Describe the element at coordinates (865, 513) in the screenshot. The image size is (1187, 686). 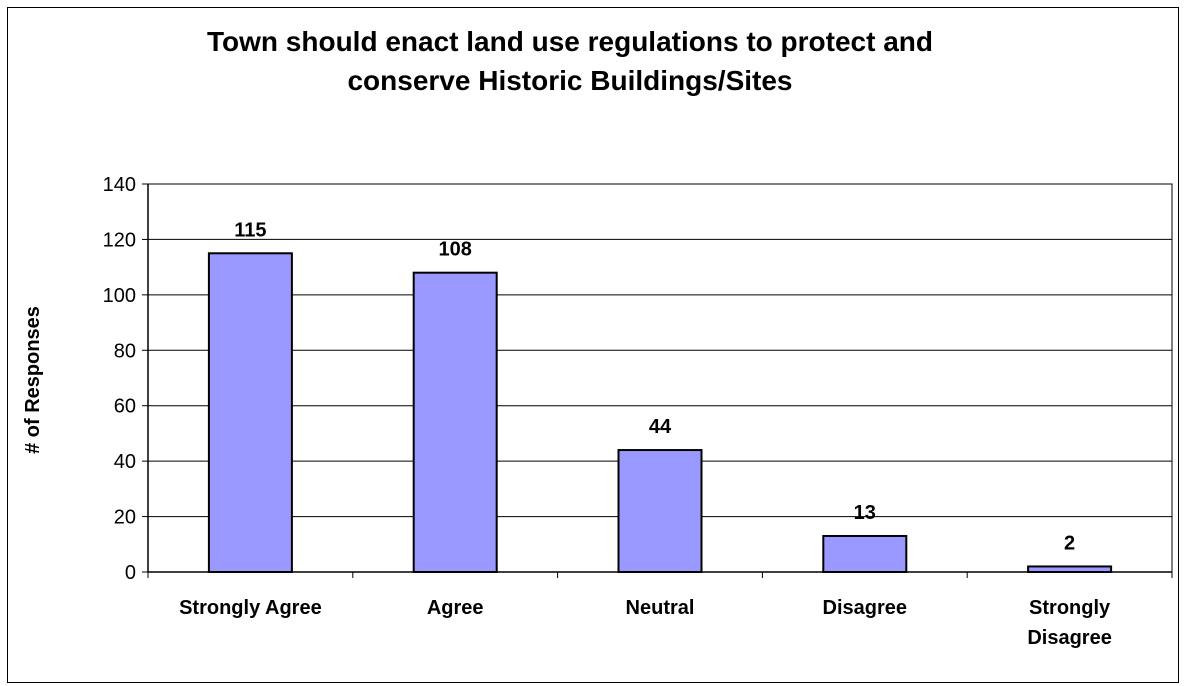
I see `data-label: 13` at that location.